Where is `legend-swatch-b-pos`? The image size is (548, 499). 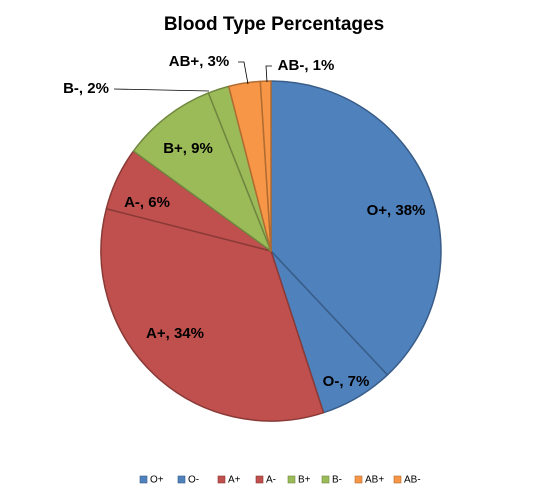 legend-swatch-b-pos is located at coordinates (291, 479).